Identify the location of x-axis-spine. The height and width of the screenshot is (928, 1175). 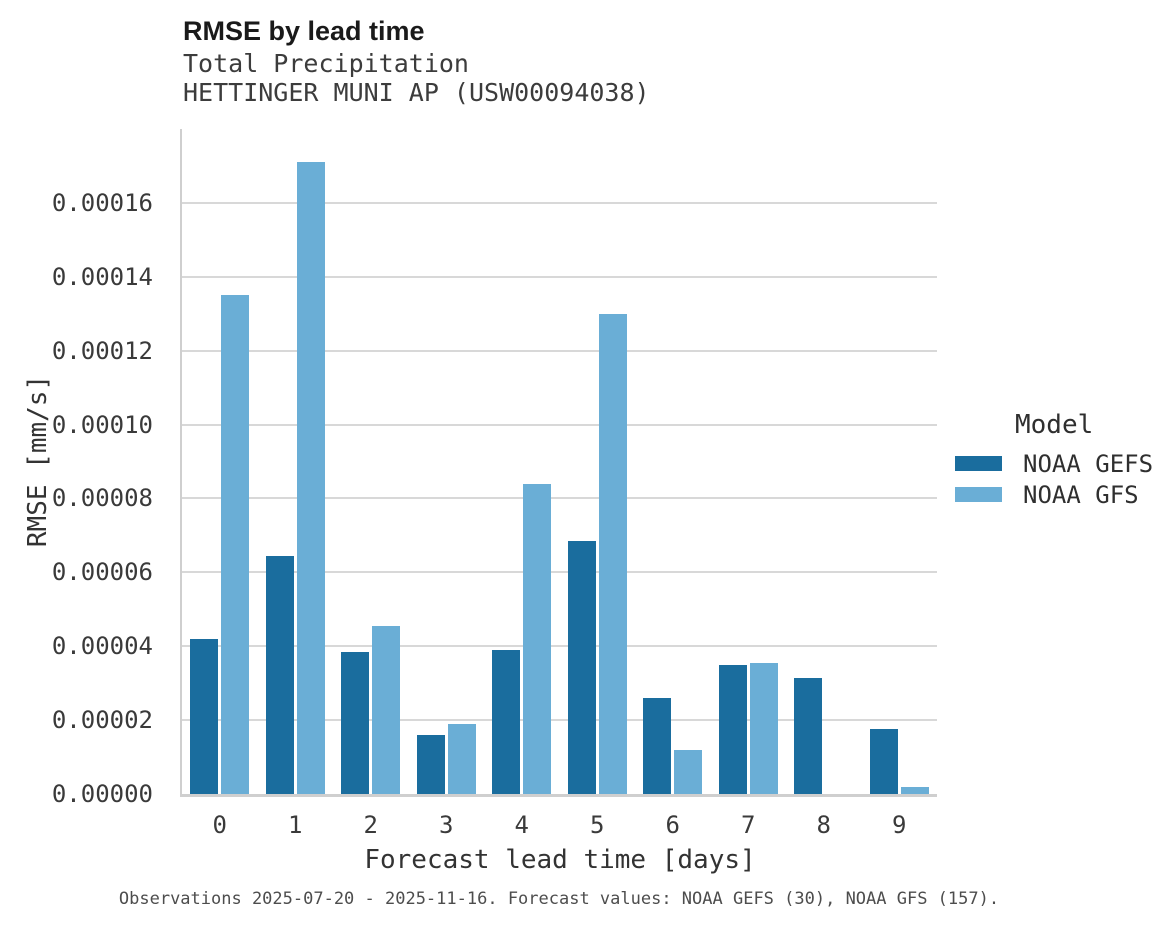
(558, 795).